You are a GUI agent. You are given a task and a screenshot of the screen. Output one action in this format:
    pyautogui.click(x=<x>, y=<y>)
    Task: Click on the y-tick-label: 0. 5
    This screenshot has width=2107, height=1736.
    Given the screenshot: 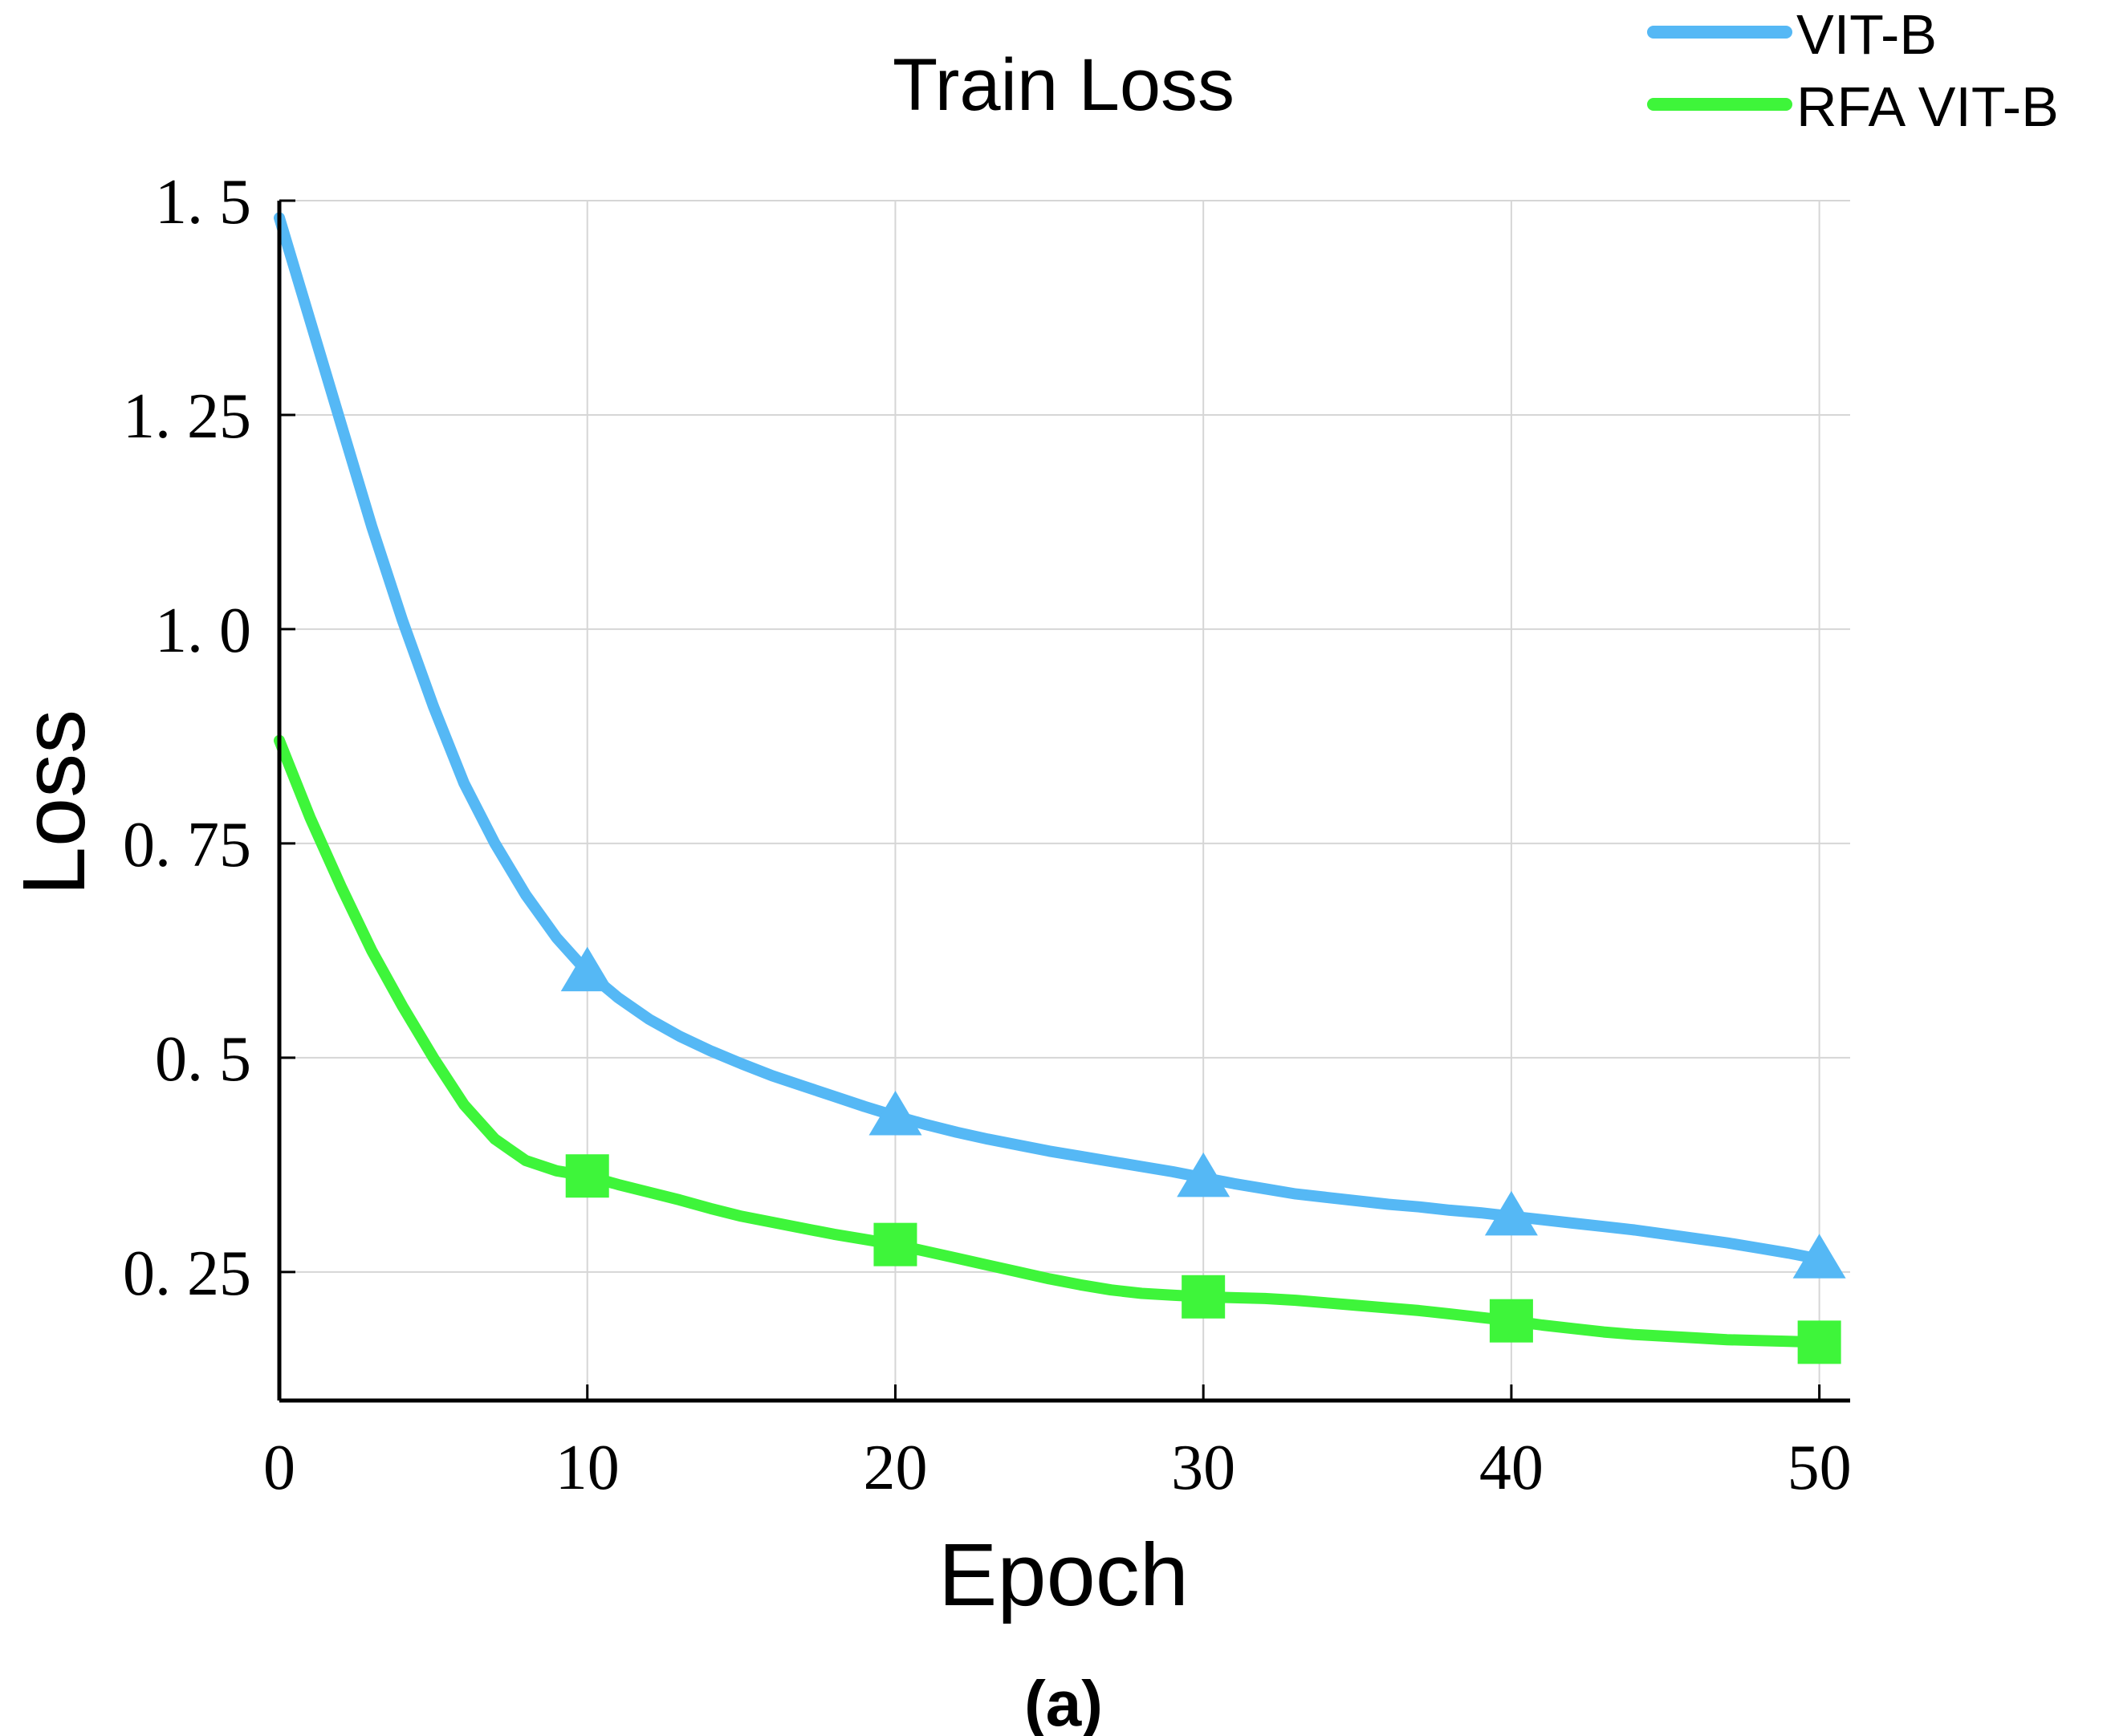 What is the action you would take?
    pyautogui.click(x=203, y=1059)
    